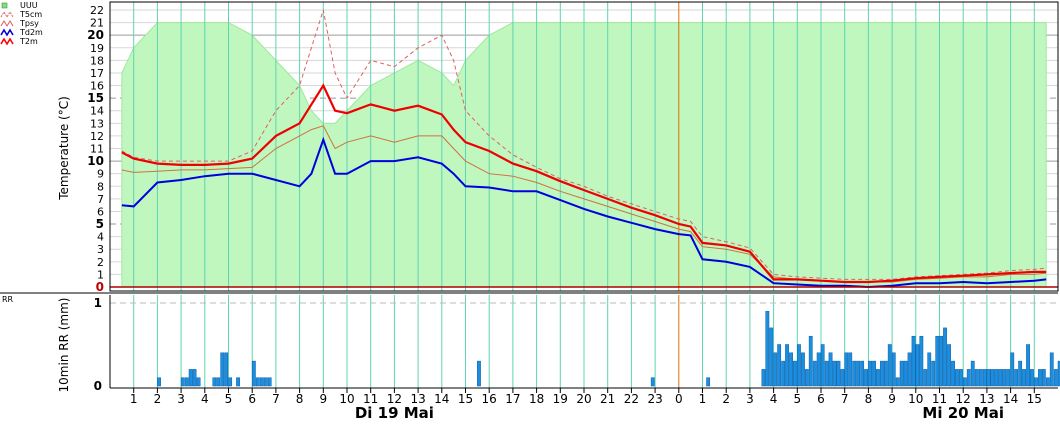  I want to click on y-tick-label: 0, so click(100, 287).